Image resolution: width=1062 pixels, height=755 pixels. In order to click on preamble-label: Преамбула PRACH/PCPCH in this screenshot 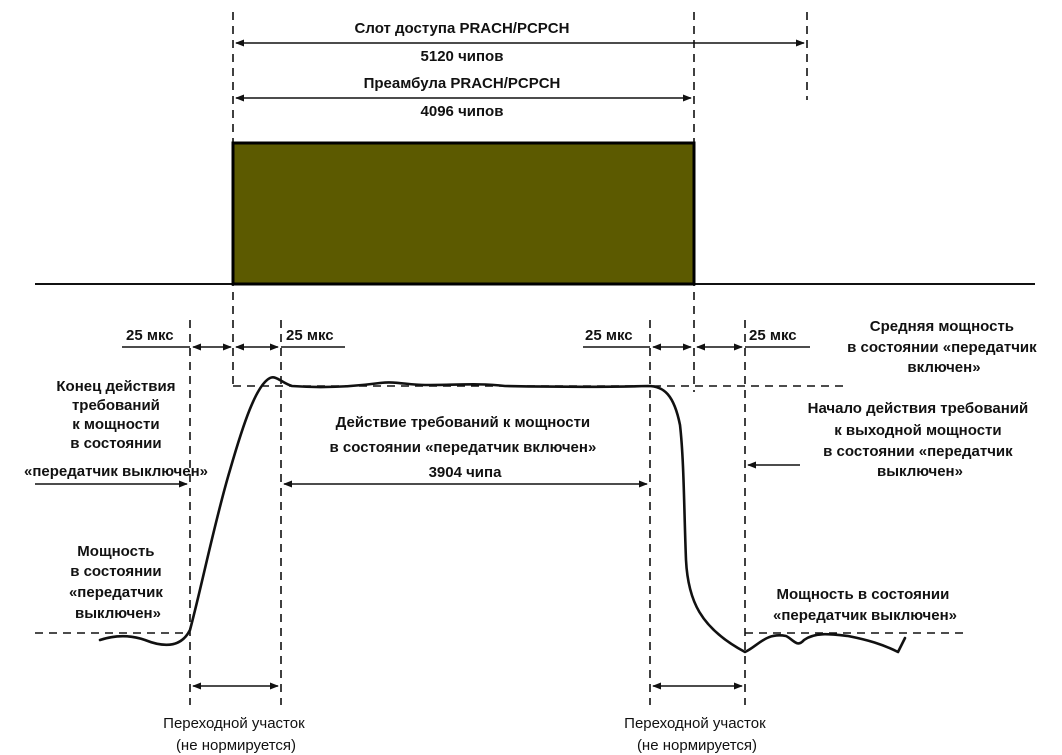, I will do `click(462, 83)`.